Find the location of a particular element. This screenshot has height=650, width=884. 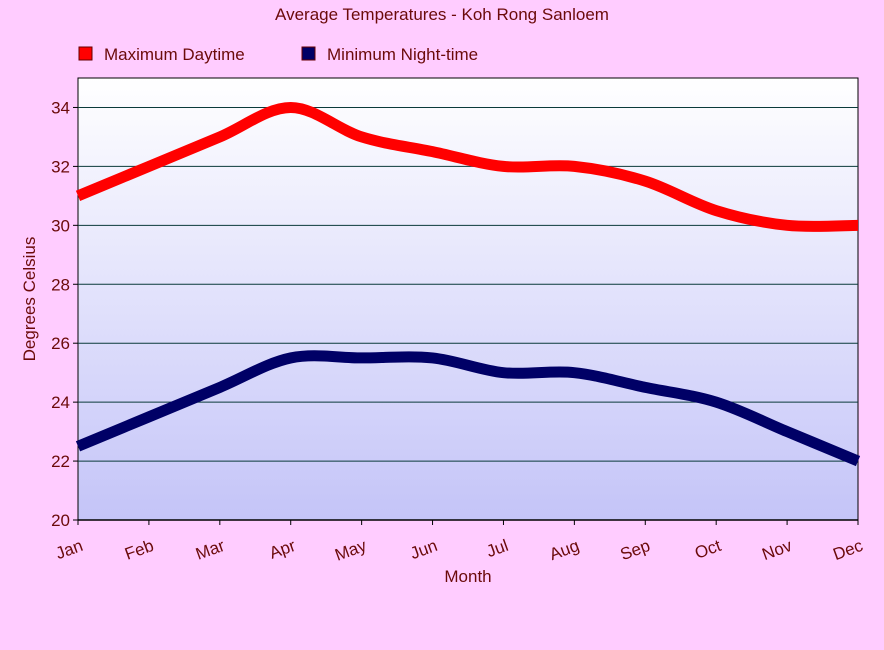

x-tick-label: Apr is located at coordinates (283, 549).